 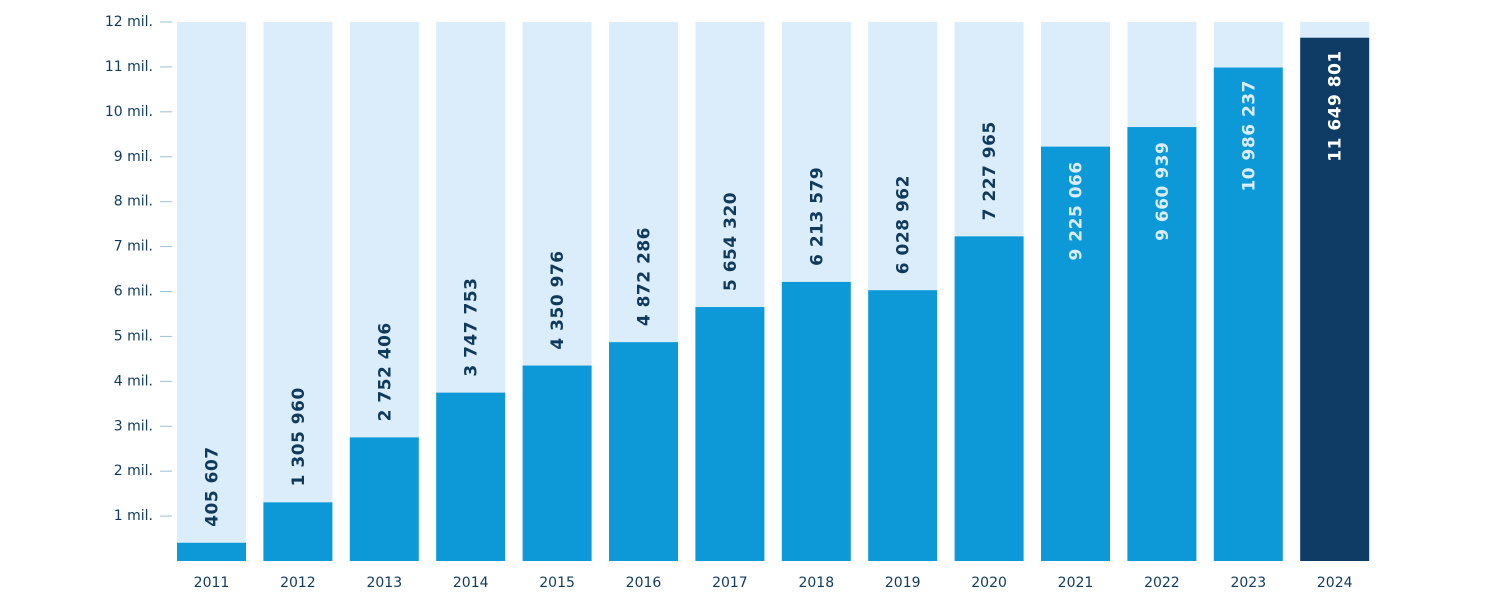 What do you see at coordinates (133, 381) in the screenshot?
I see `y-tick-label: 4 mil.` at bounding box center [133, 381].